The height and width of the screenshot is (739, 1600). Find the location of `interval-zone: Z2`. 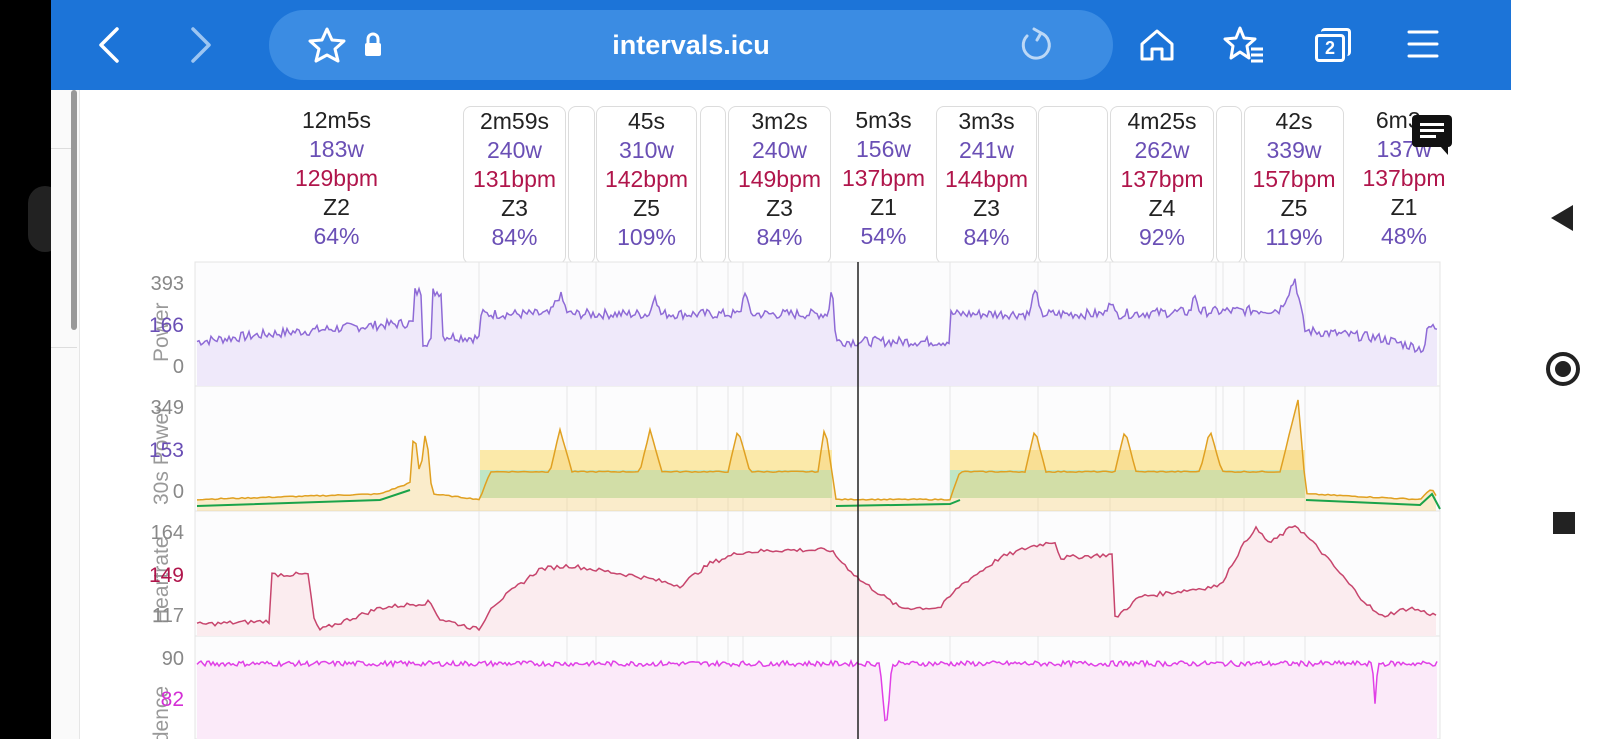

interval-zone: Z2 is located at coordinates (336, 207).